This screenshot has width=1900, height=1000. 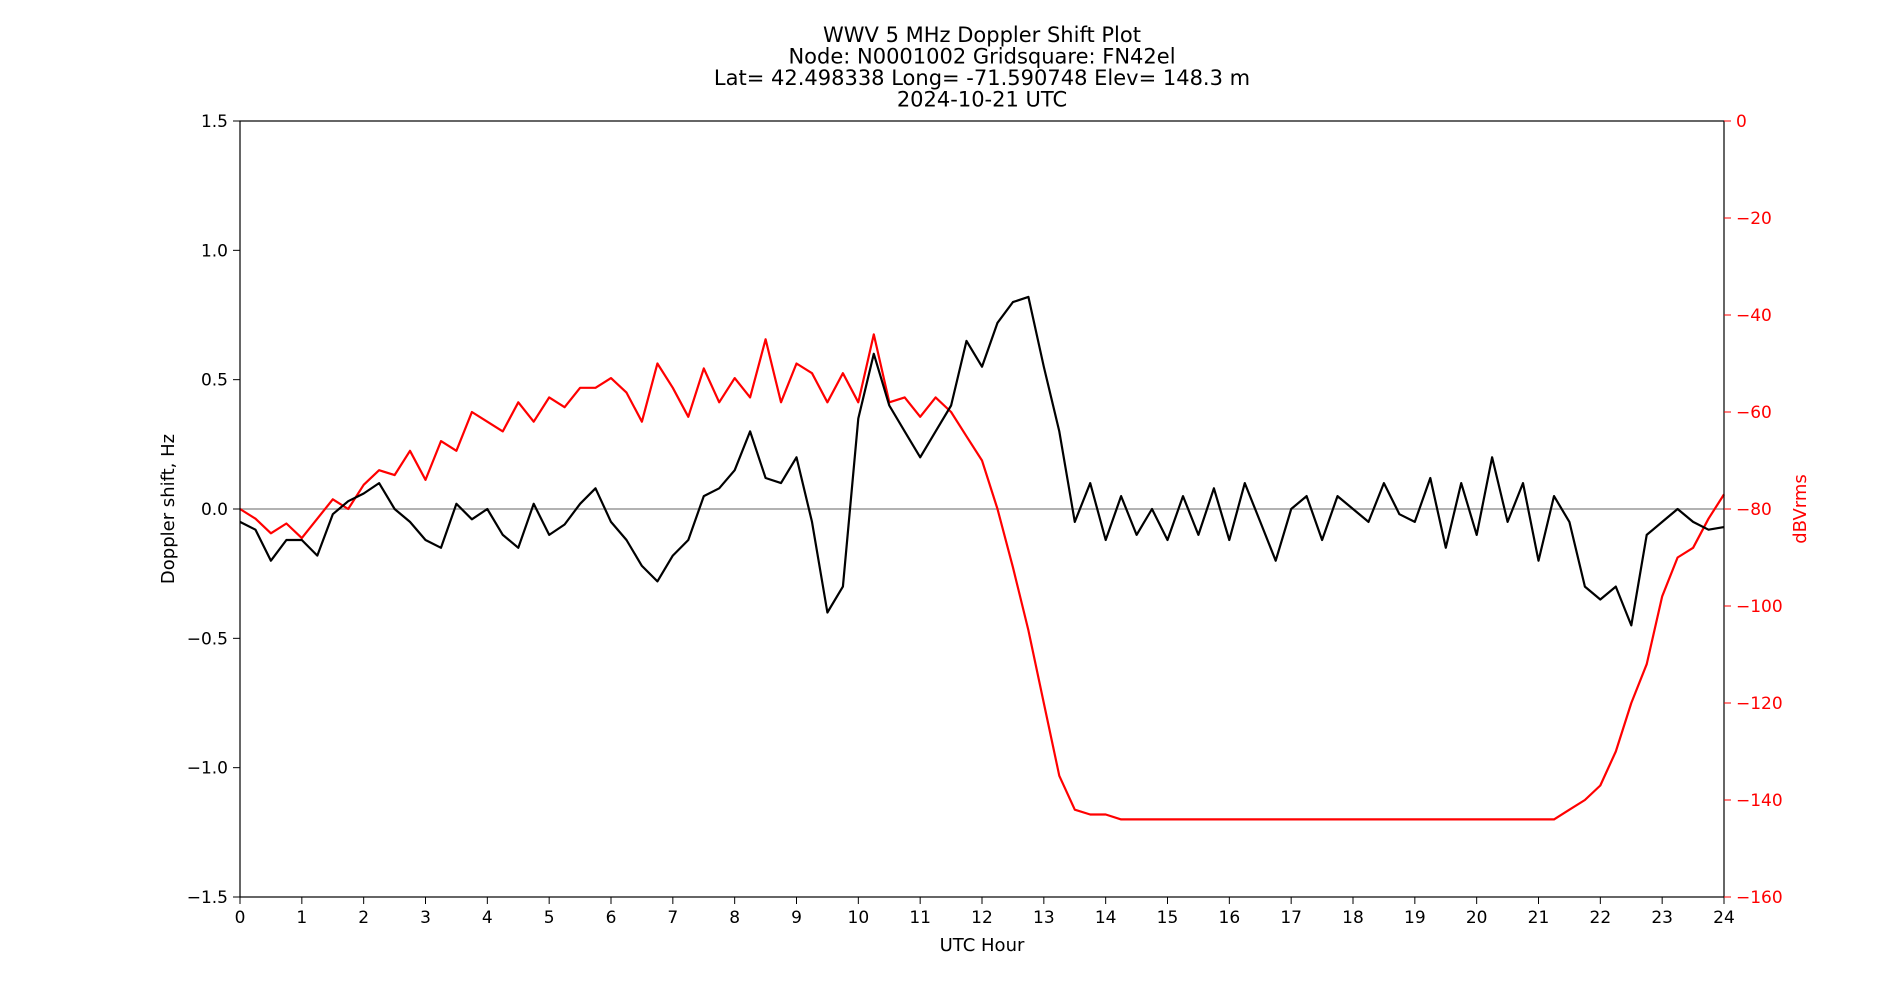 What do you see at coordinates (1230, 918) in the screenshot?
I see `x-tick-label: 16` at bounding box center [1230, 918].